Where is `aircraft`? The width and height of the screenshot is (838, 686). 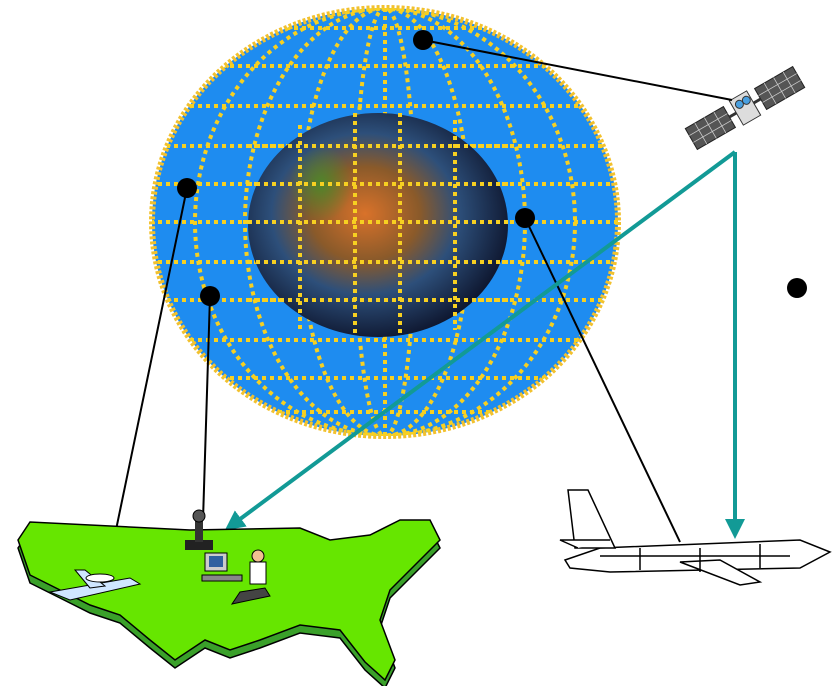 aircraft is located at coordinates (695, 537).